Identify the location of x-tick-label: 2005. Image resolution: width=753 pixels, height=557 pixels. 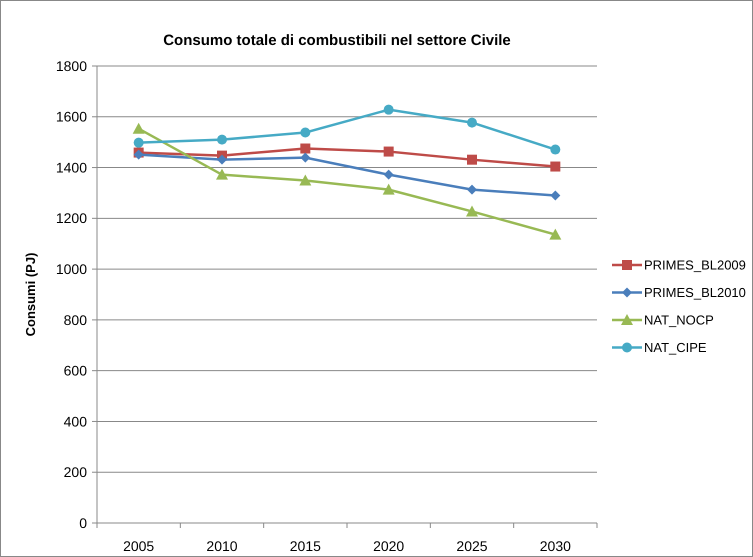
(138, 546).